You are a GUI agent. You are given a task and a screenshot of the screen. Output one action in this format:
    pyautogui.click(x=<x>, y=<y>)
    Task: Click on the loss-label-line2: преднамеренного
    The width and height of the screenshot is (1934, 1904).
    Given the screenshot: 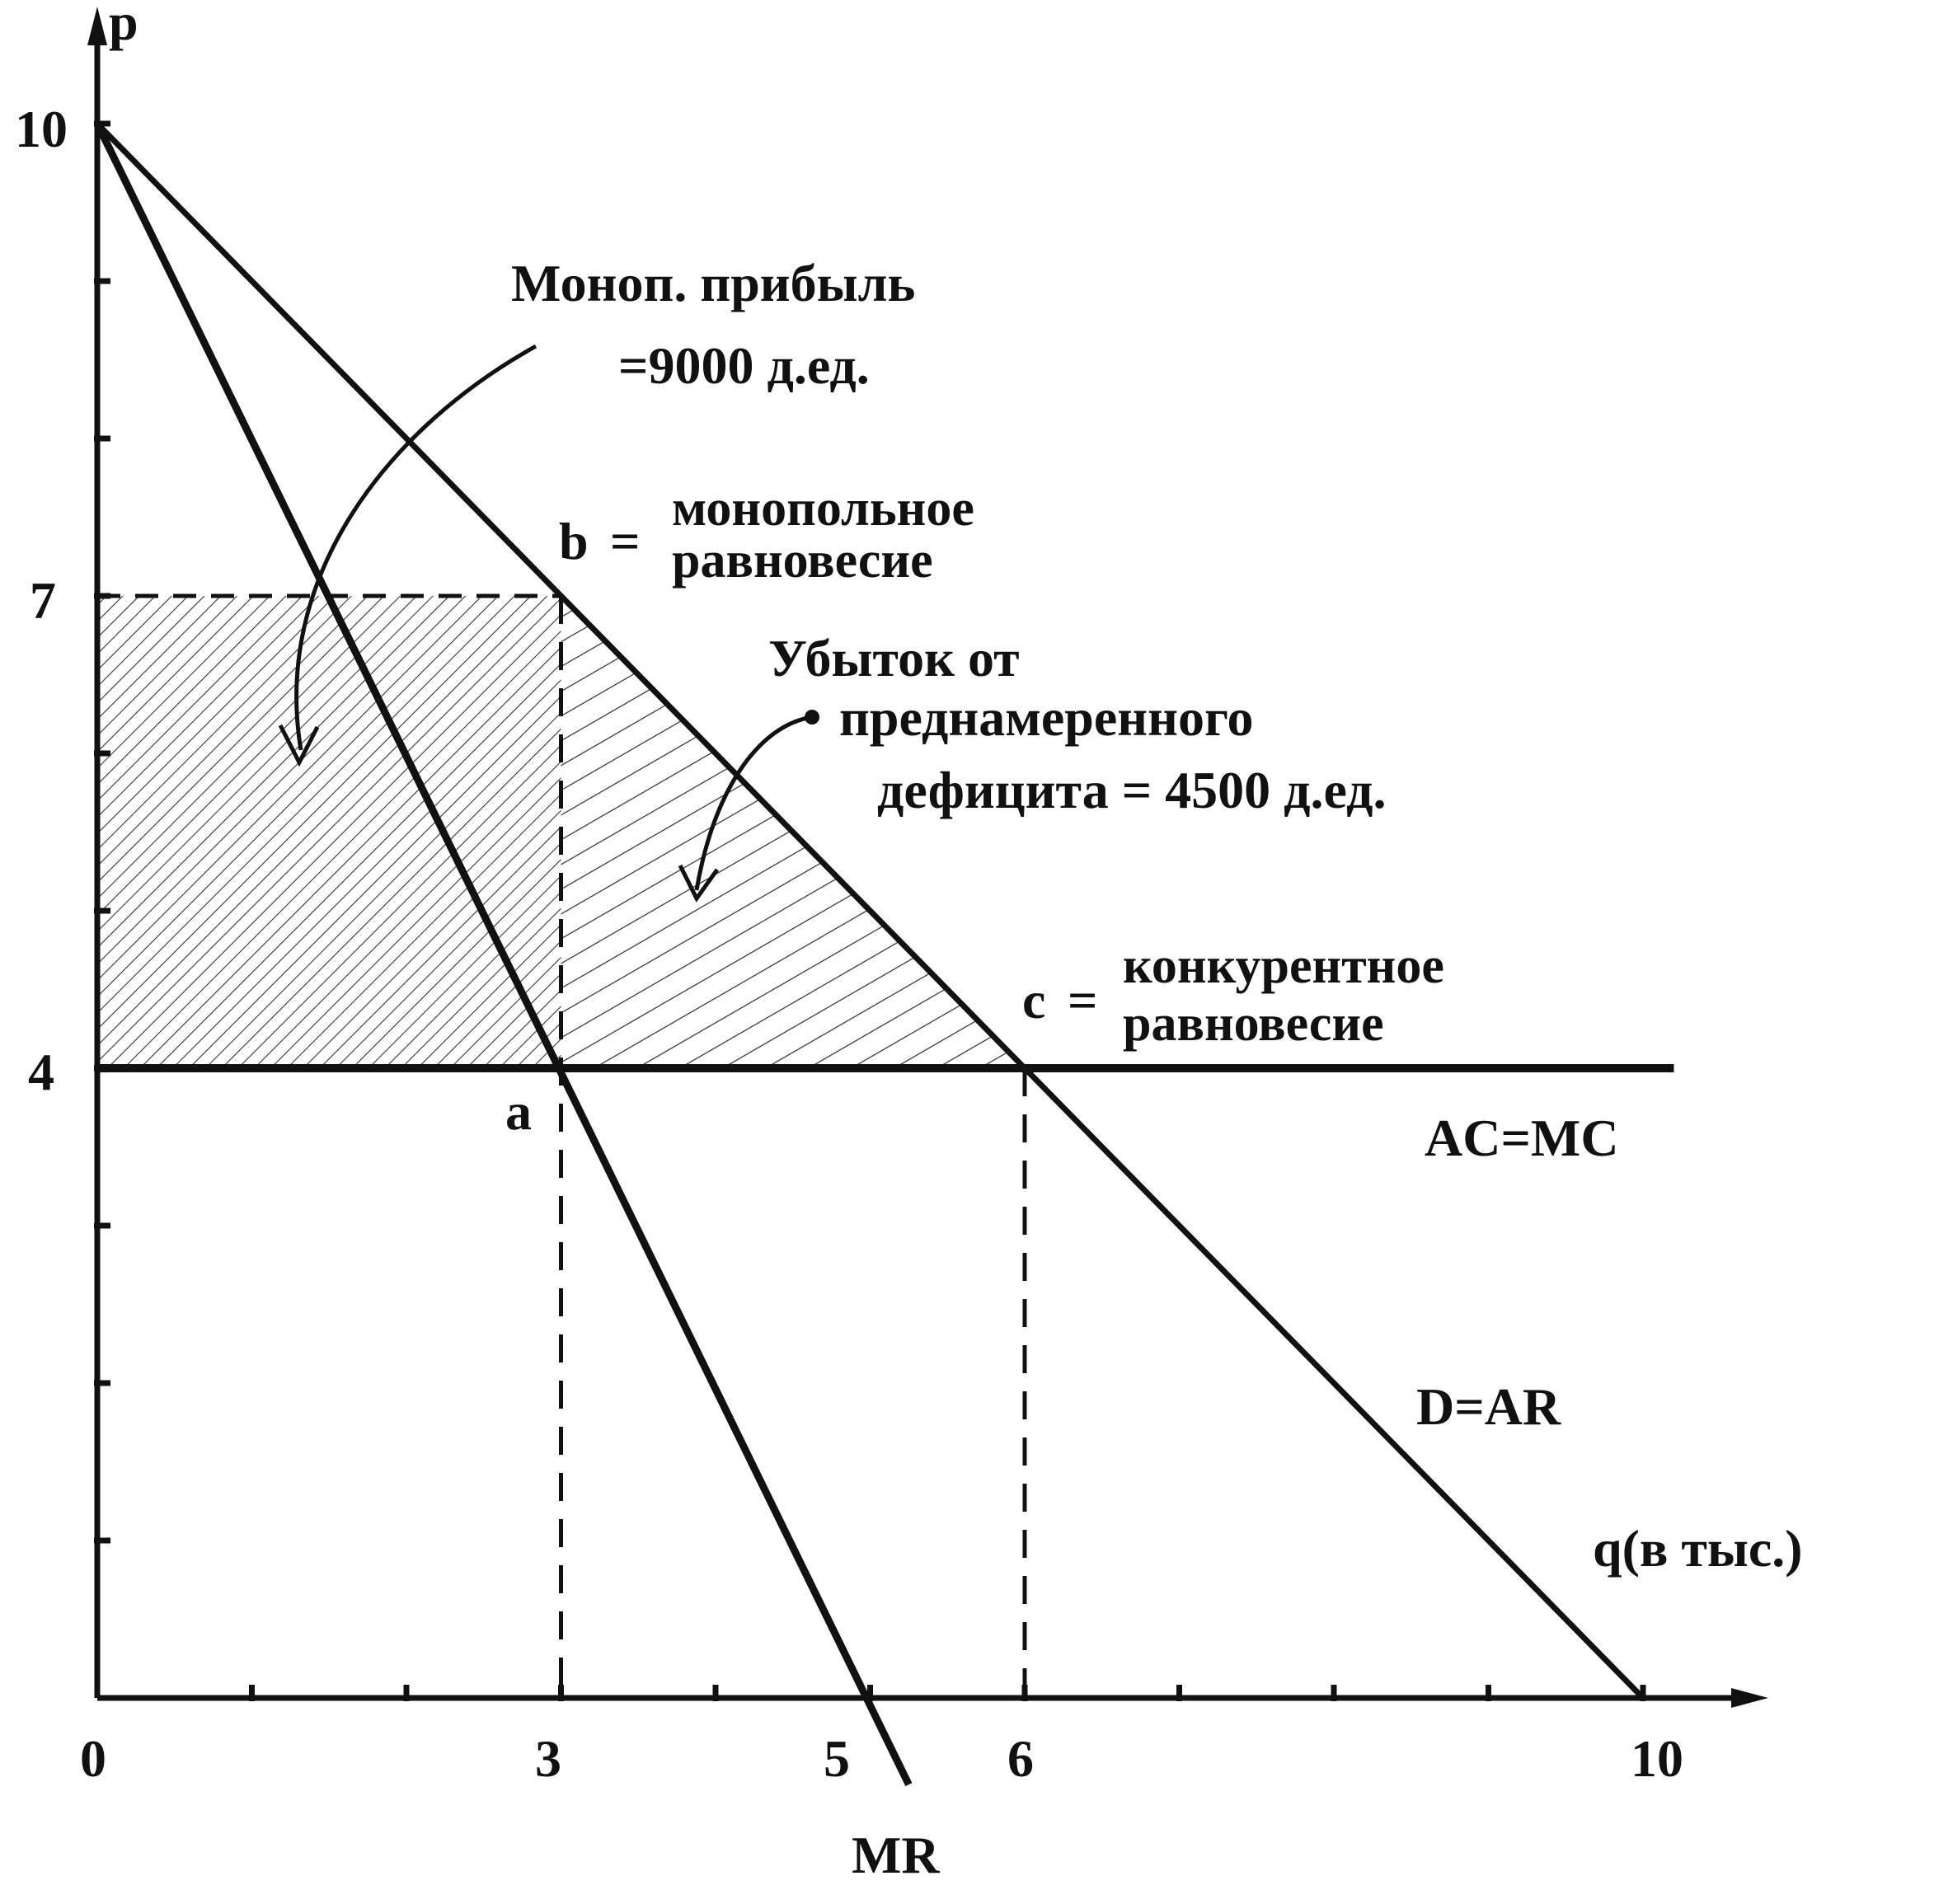 What is the action you would take?
    pyautogui.click(x=1047, y=717)
    